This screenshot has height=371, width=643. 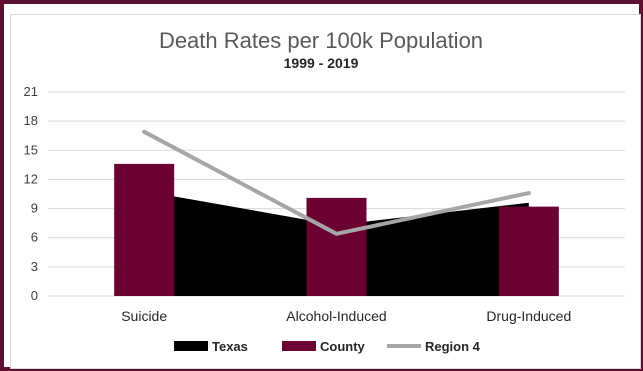 What do you see at coordinates (34, 266) in the screenshot?
I see `y-tick-label: 3` at bounding box center [34, 266].